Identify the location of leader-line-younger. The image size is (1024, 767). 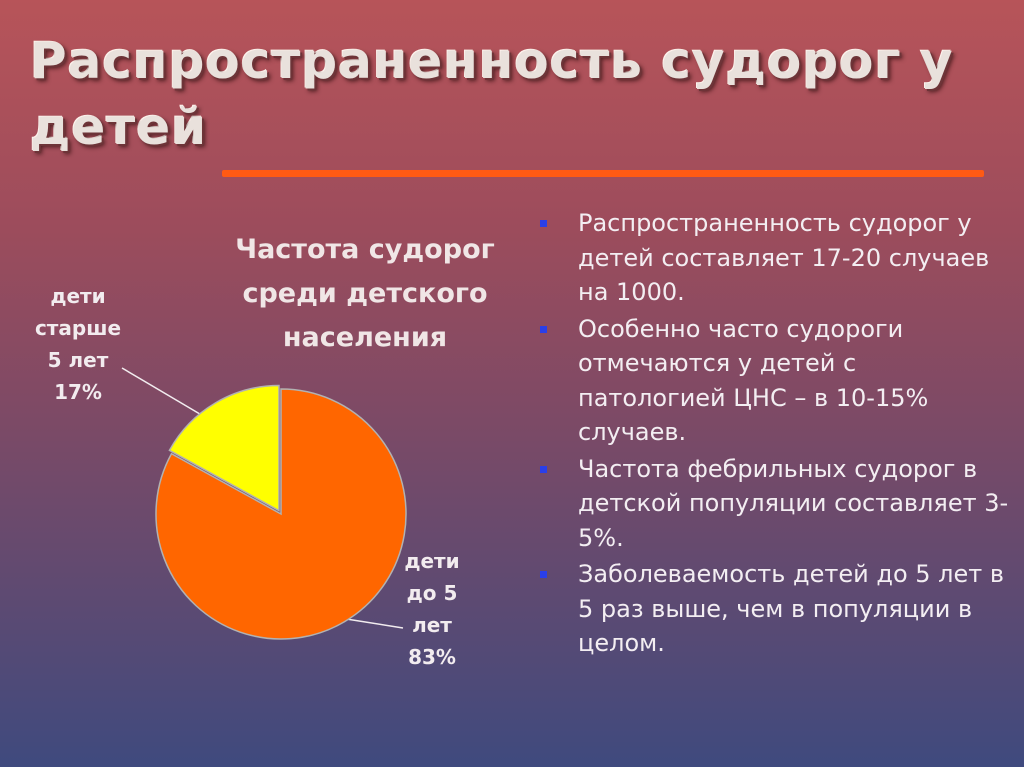
(371, 623).